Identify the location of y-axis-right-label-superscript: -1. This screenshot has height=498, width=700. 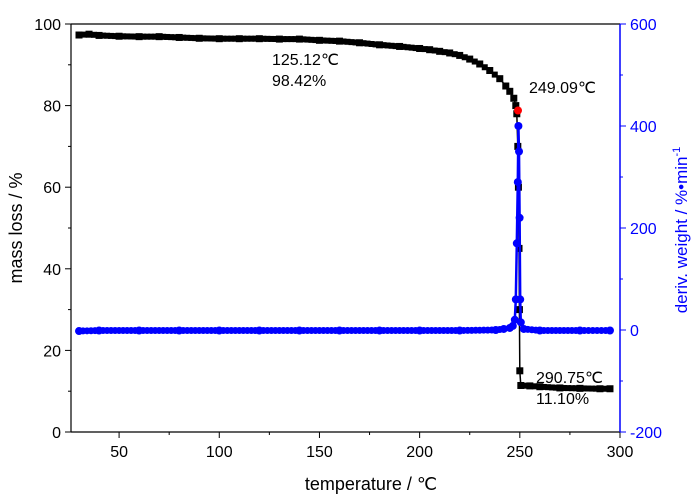
(677, 152).